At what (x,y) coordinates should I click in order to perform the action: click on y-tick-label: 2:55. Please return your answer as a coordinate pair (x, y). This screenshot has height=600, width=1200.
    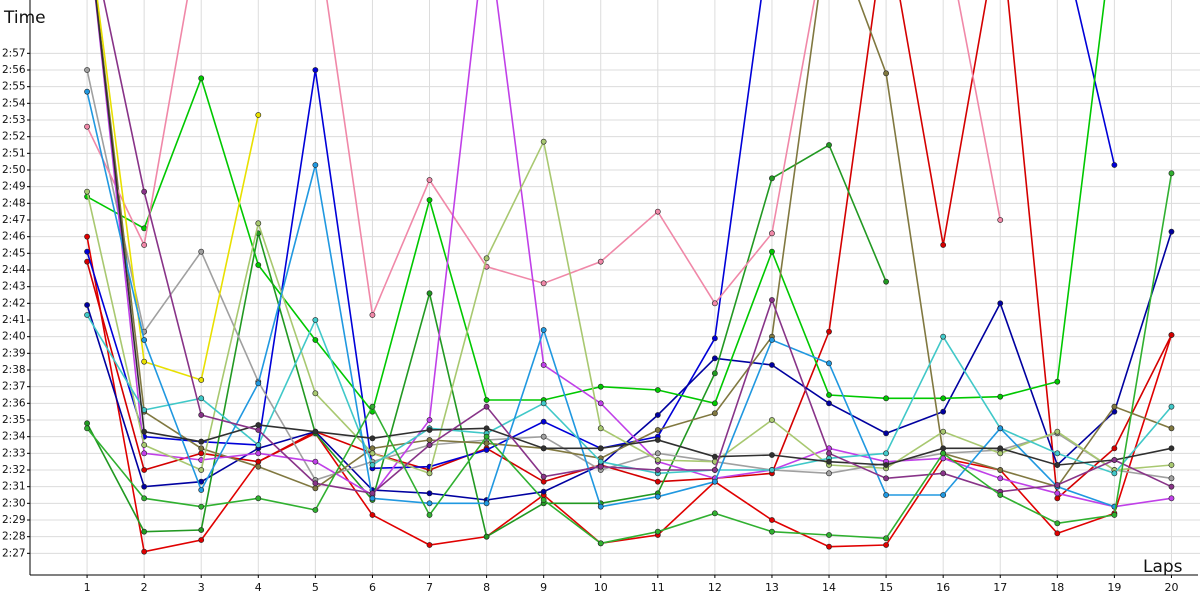
    Looking at the image, I should click on (14, 87).